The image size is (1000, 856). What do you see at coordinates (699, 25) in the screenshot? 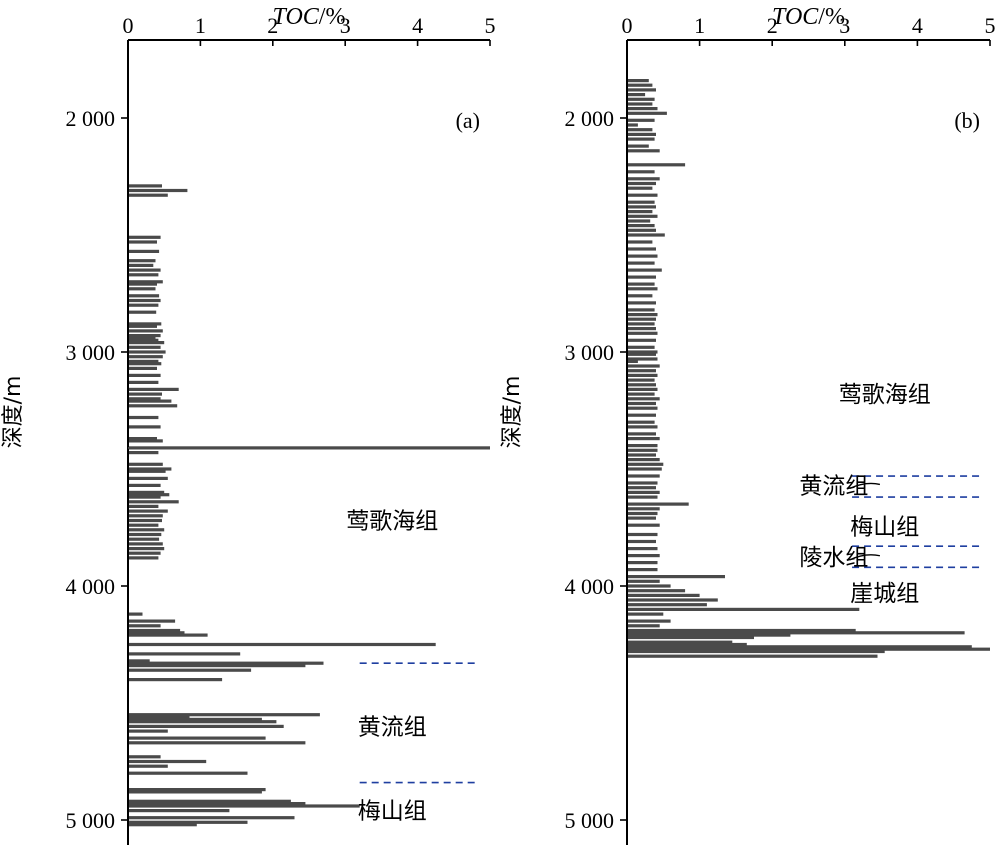
I see `x-tick-label: 1` at bounding box center [699, 25].